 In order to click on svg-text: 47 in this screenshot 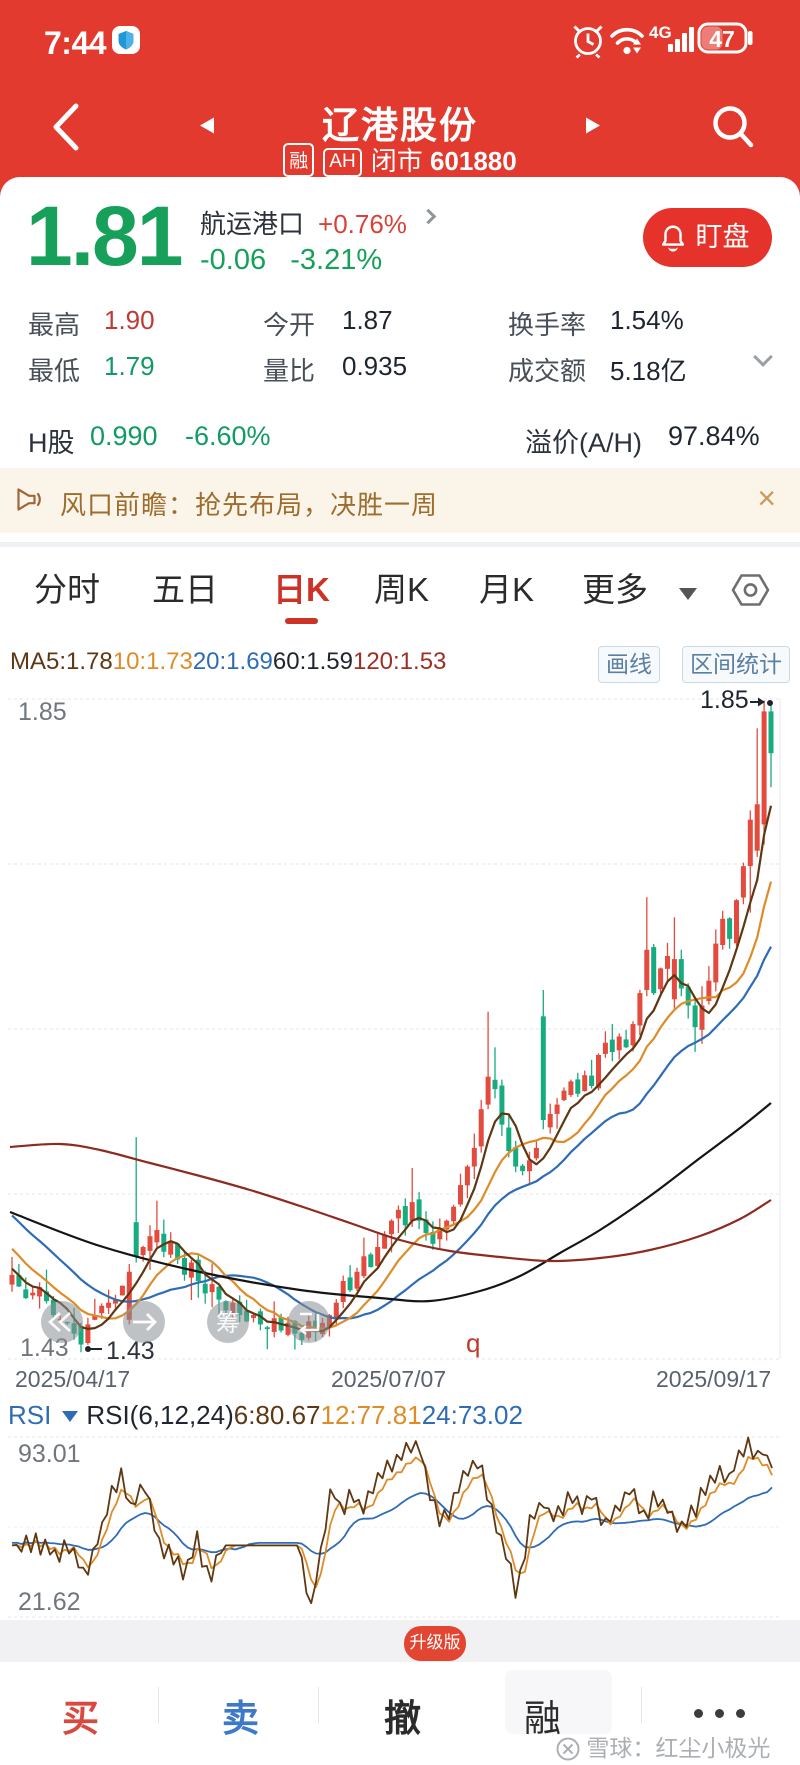, I will do `click(722, 39)`.